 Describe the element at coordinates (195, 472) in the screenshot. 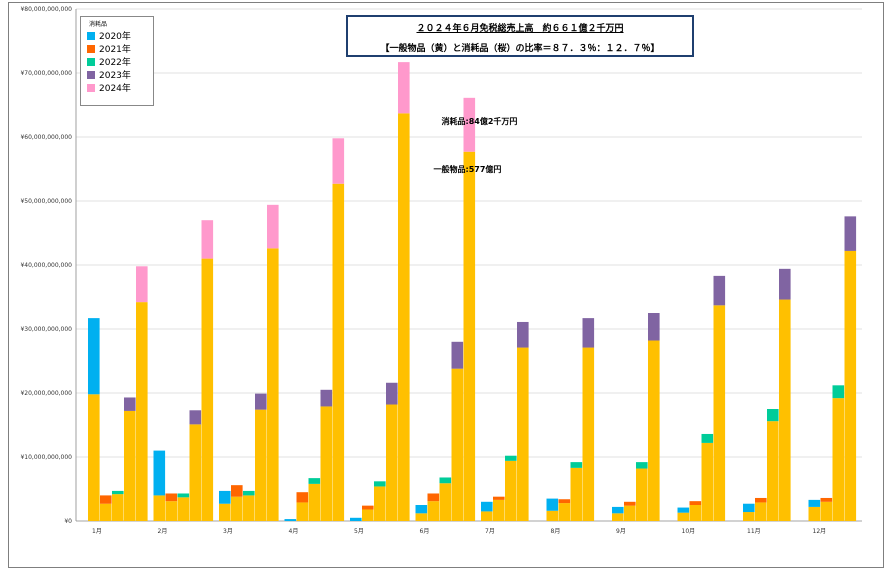

I see `bar-general-2023年-2月` at that location.